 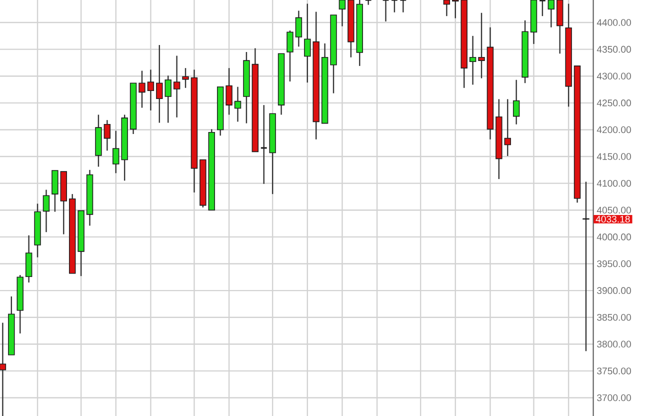 I want to click on y-tick-label: 4350.00, so click(x=613, y=49).